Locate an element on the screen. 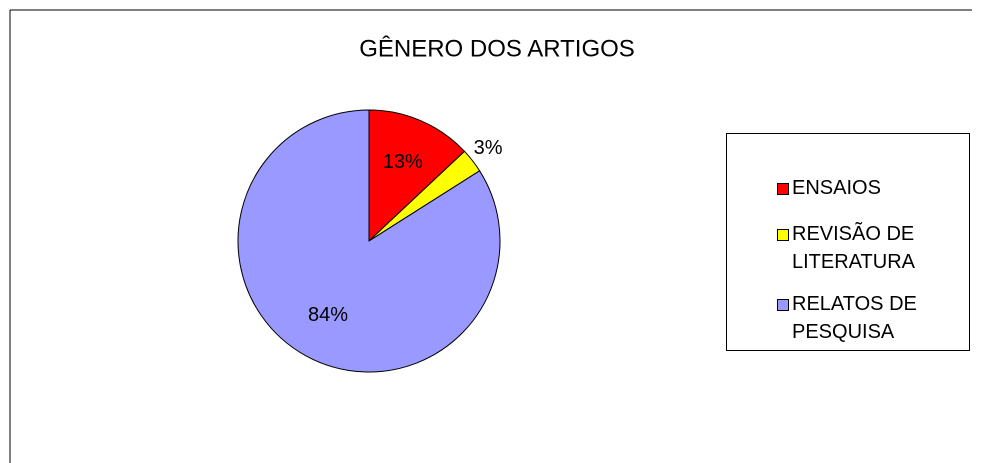  data-label: 3% is located at coordinates (488, 148).